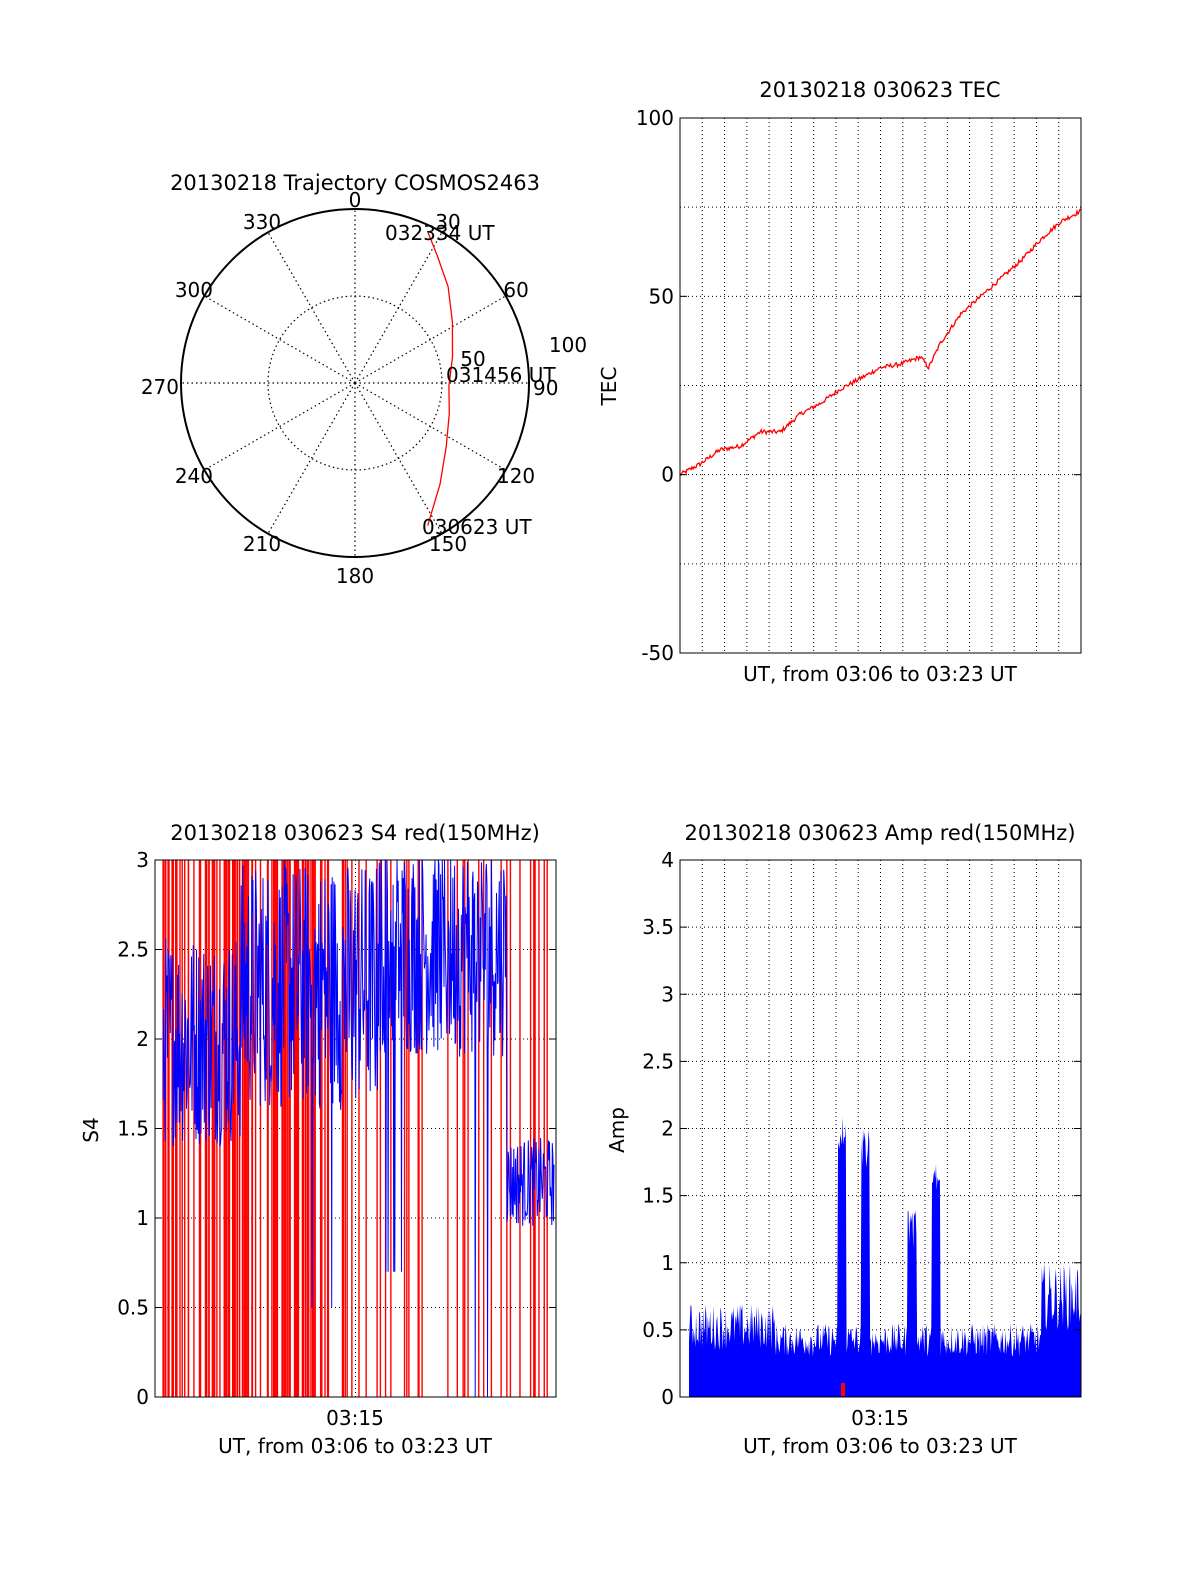 Image resolution: width=1200 pixels, height=1575 pixels. Describe the element at coordinates (655, 118) in the screenshot. I see `y-tick-label: 100` at that location.